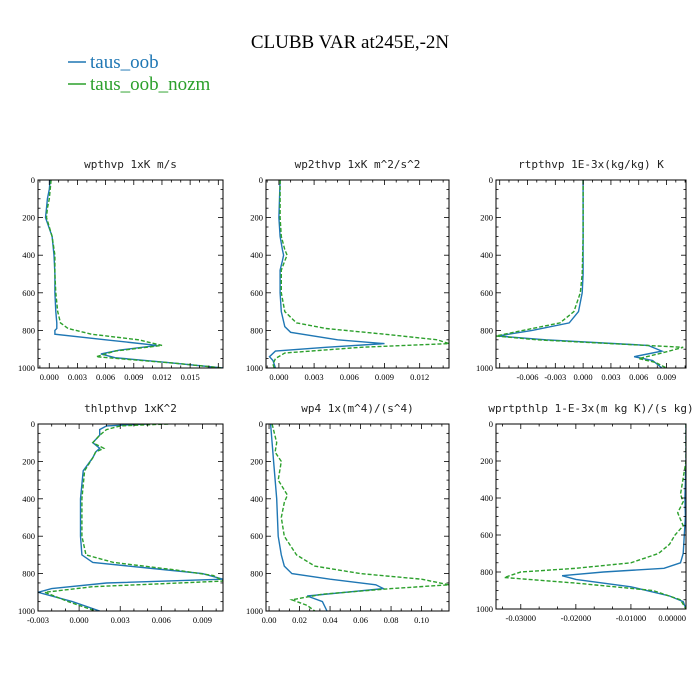 This screenshot has width=700, height=700. What do you see at coordinates (360, 620) in the screenshot?
I see `x-tick-label: 0.06` at bounding box center [360, 620].